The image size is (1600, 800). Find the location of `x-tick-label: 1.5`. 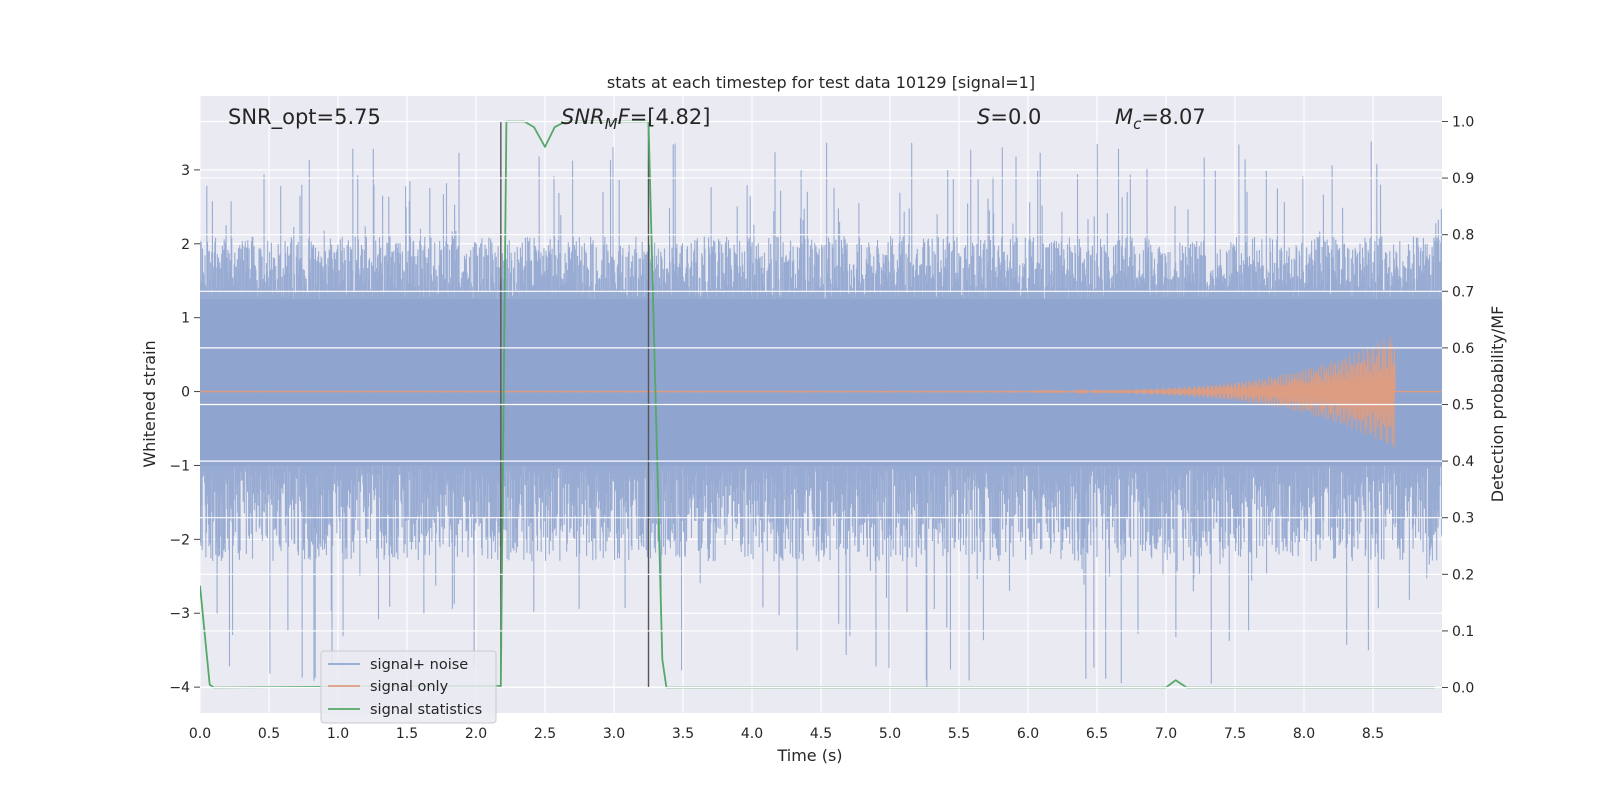

x-tick-label: 1.5 is located at coordinates (407, 734).